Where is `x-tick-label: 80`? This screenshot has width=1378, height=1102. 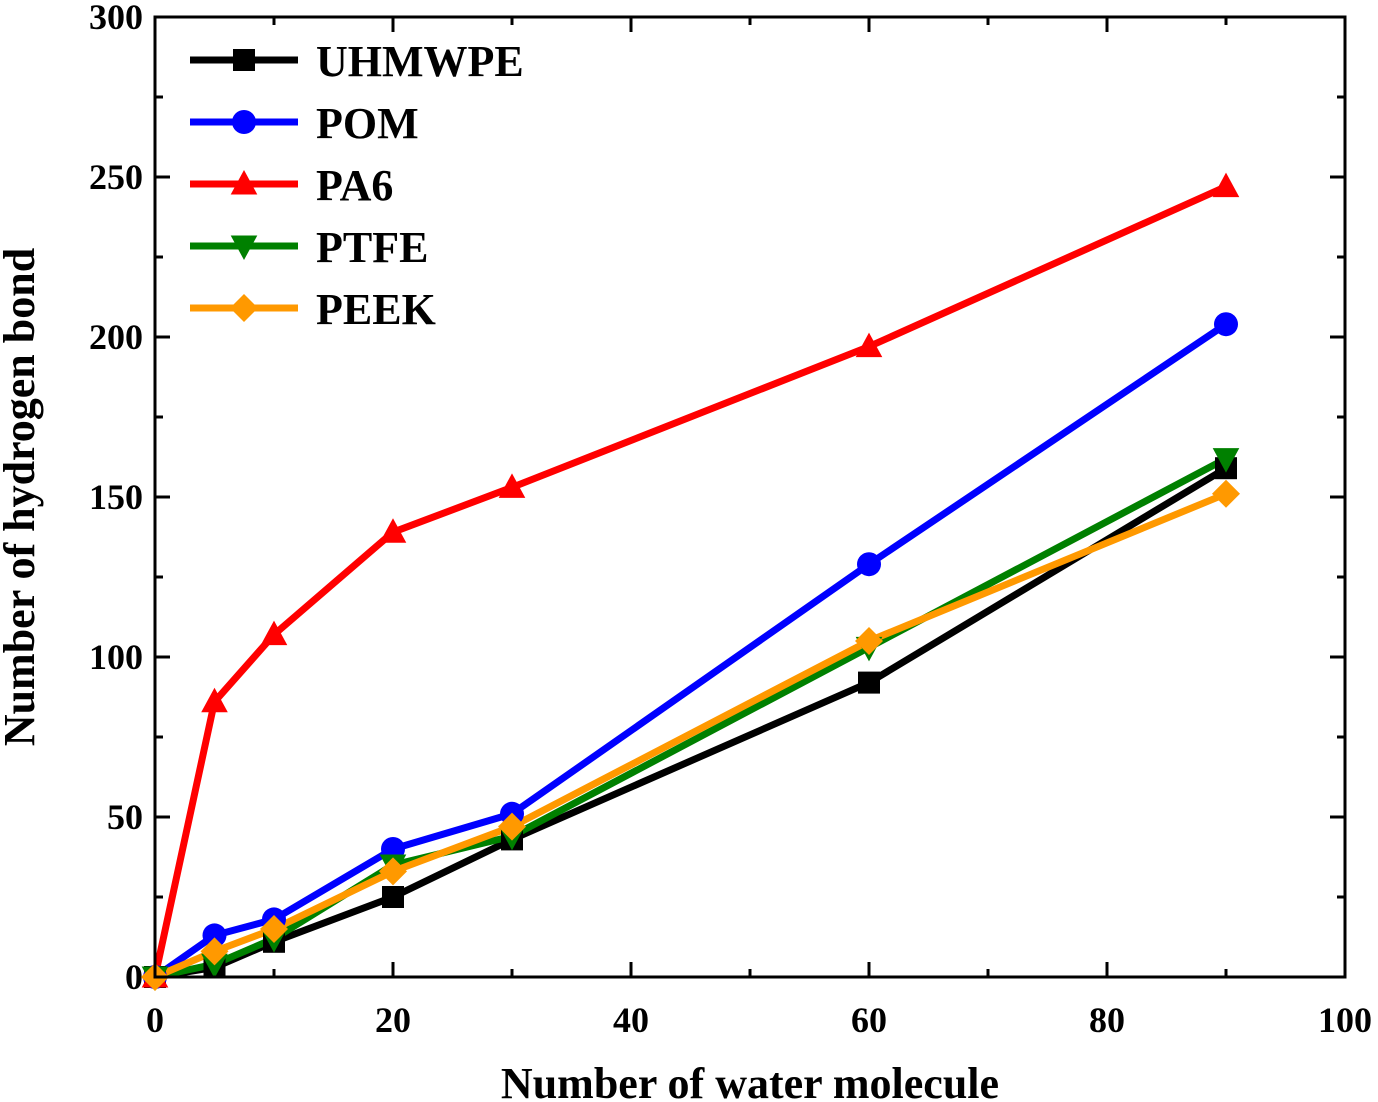 x-tick-label: 80 is located at coordinates (1107, 1020).